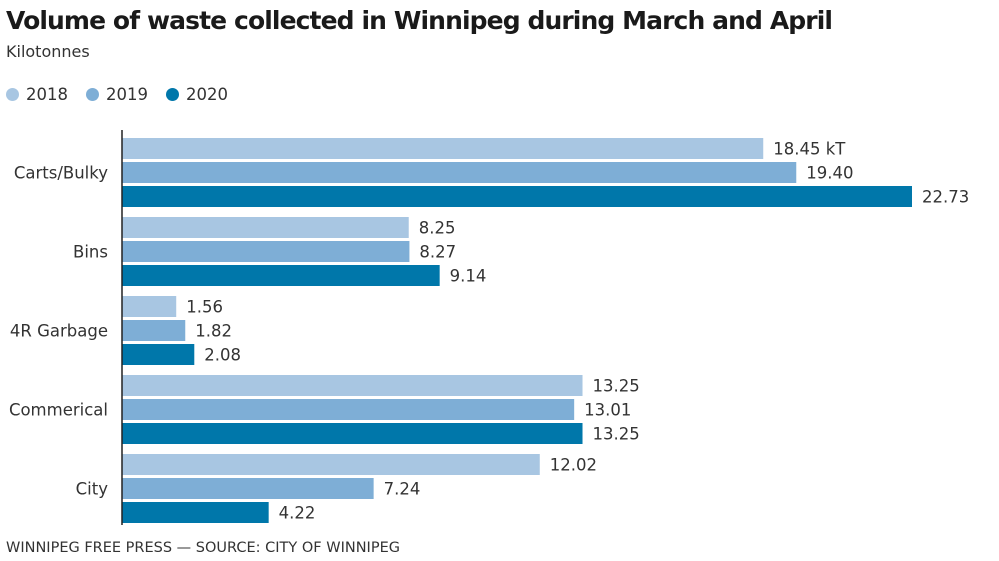 This screenshot has height=561, width=999. What do you see at coordinates (573, 465) in the screenshot?
I see `data-label: 12.02` at bounding box center [573, 465].